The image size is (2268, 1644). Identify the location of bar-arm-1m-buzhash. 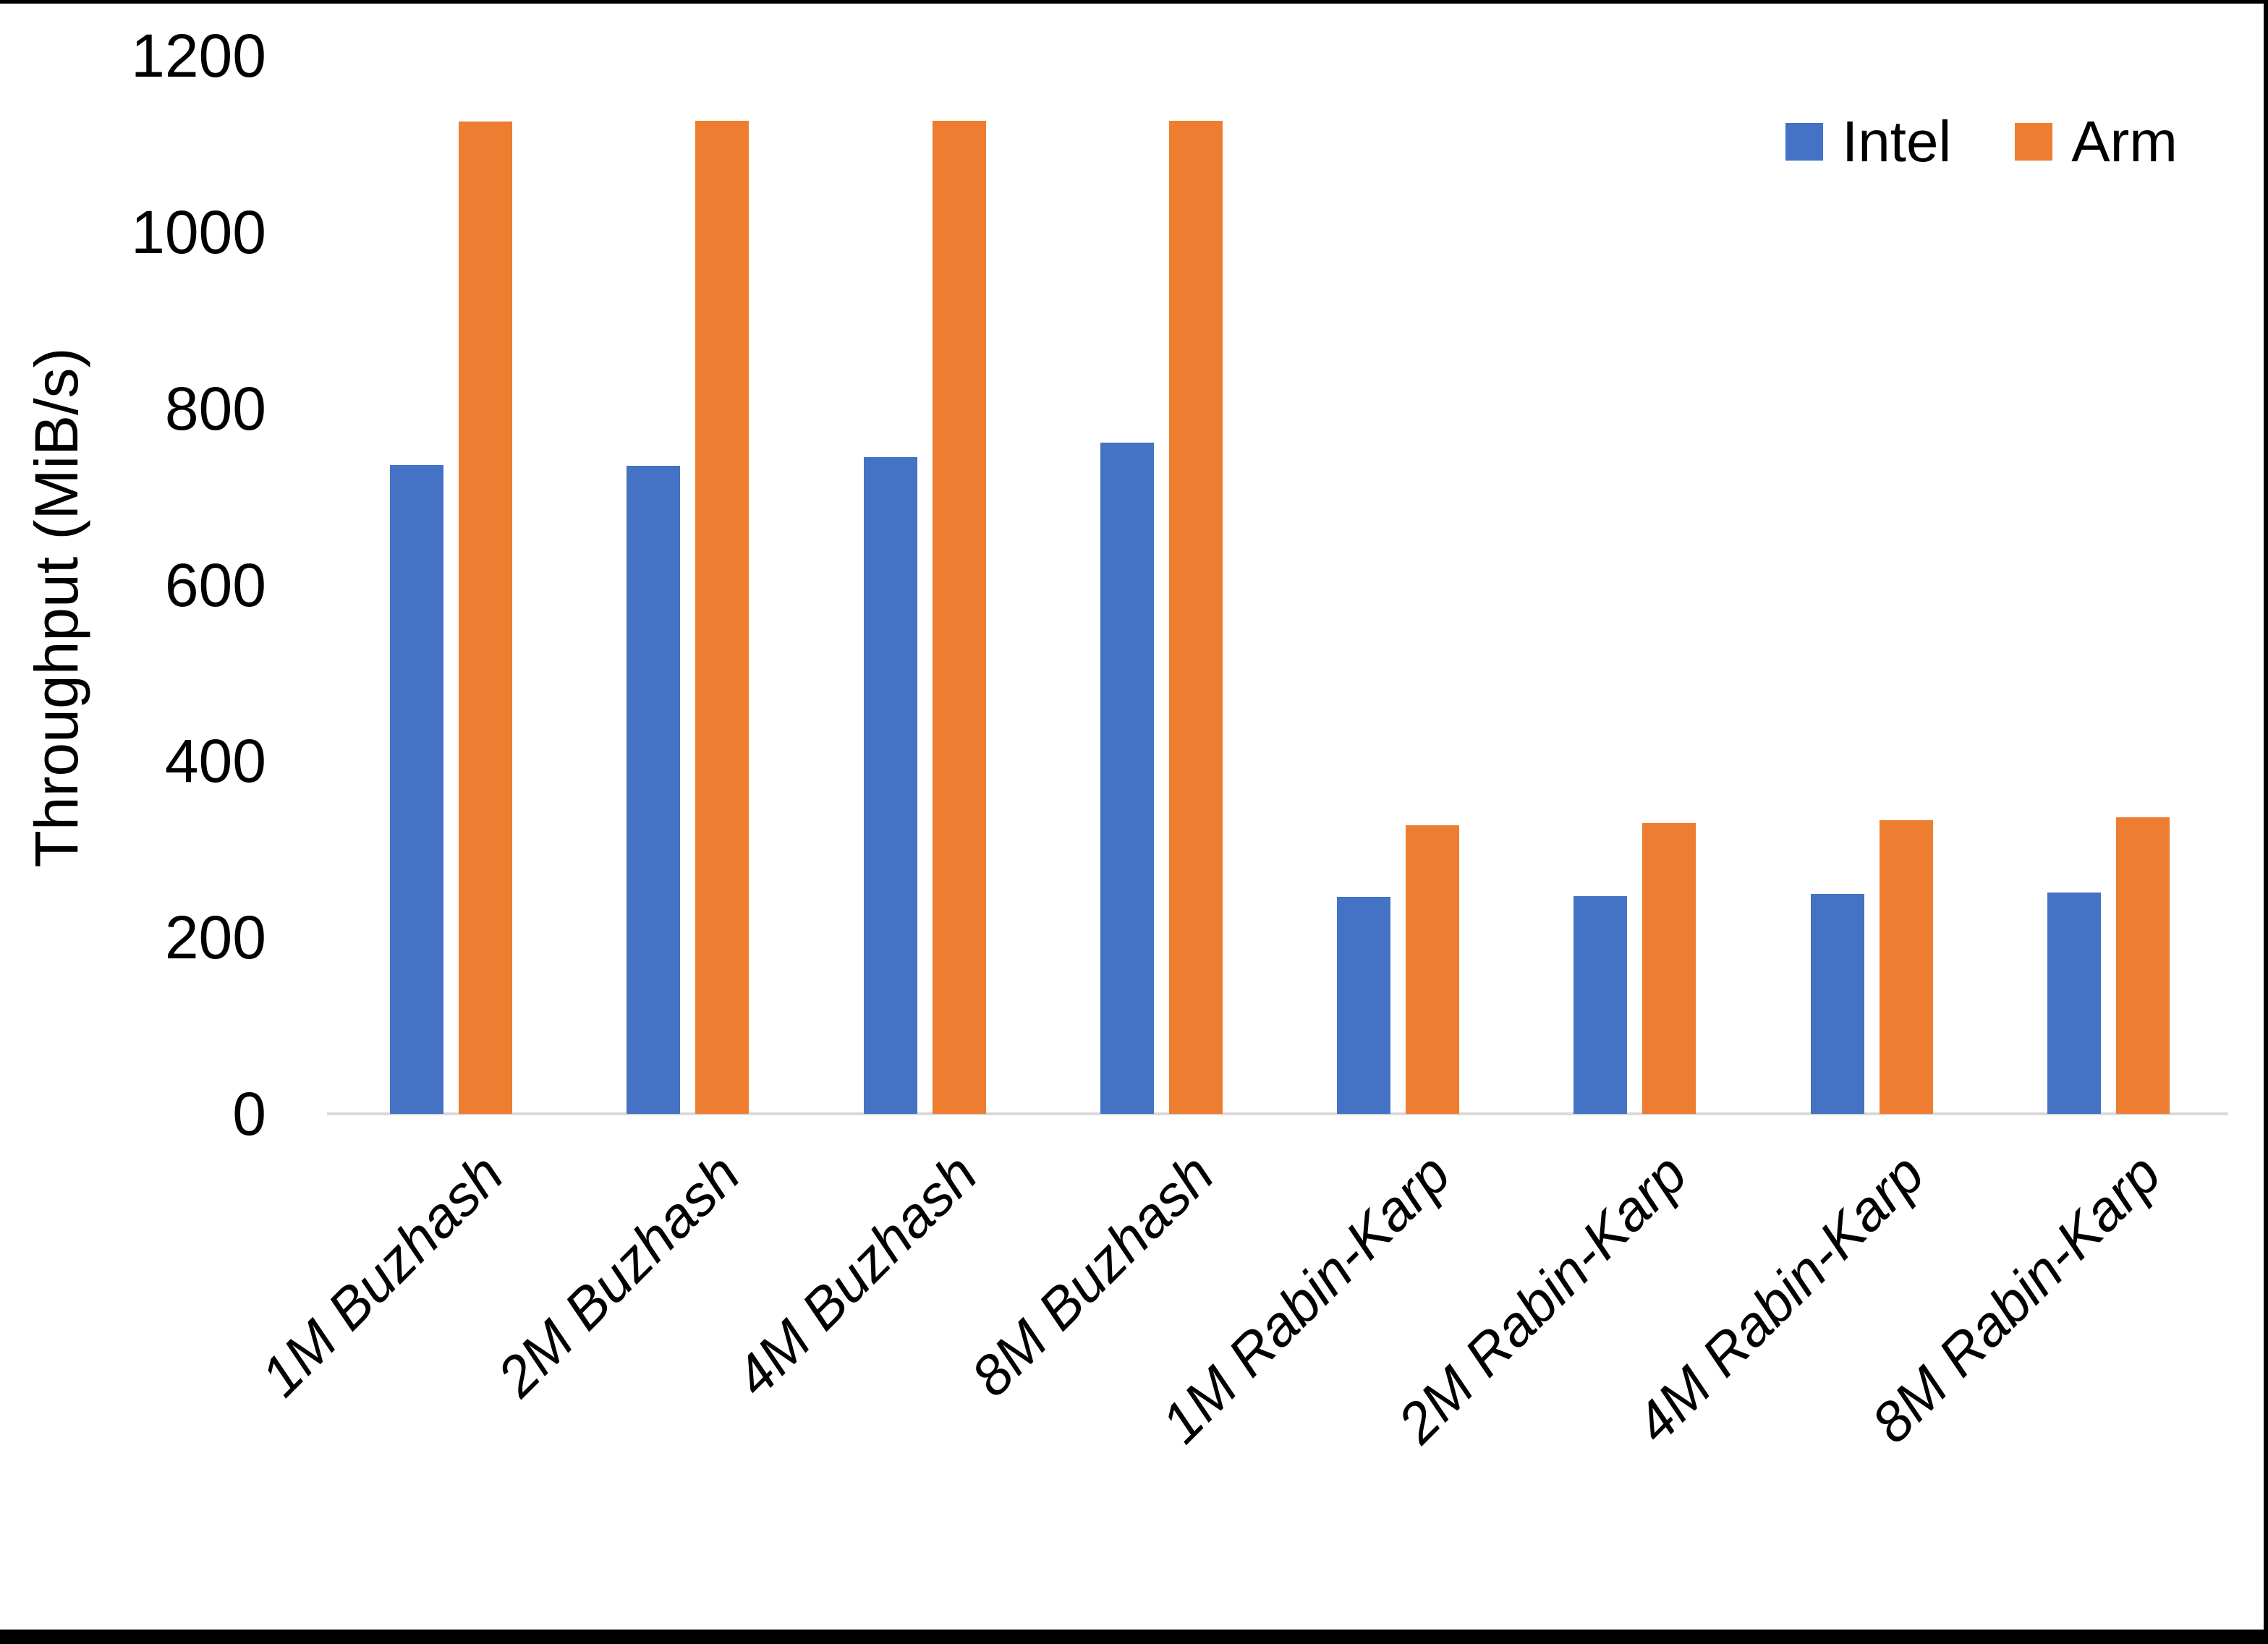
(486, 618).